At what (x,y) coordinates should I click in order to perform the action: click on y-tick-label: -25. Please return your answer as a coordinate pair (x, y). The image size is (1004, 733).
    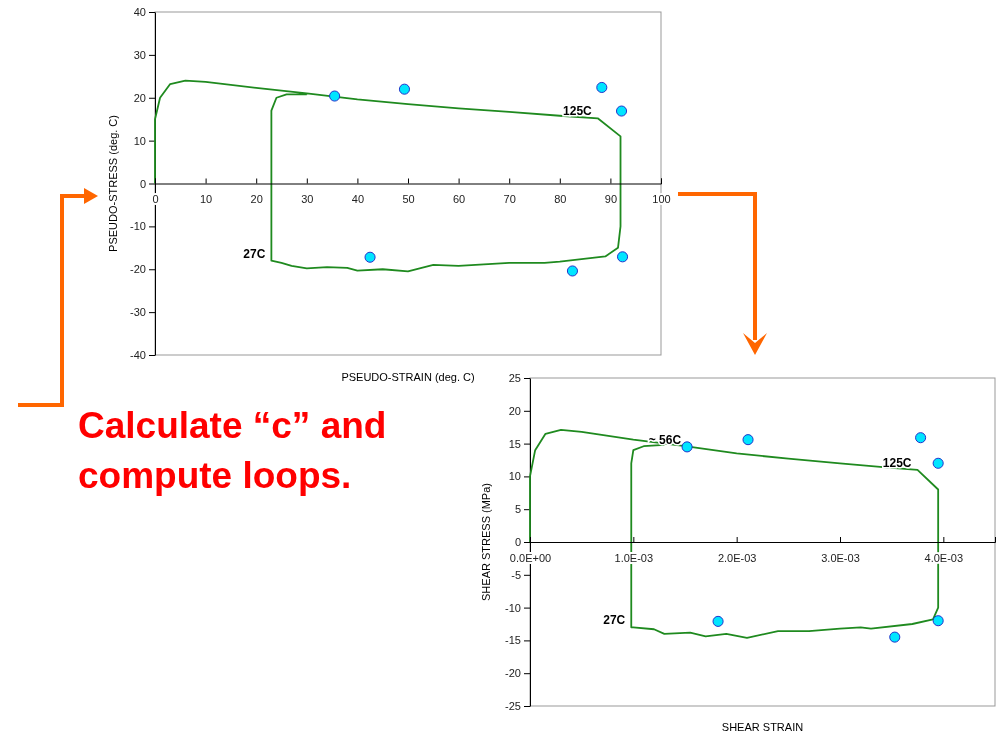
    Looking at the image, I should click on (513, 706).